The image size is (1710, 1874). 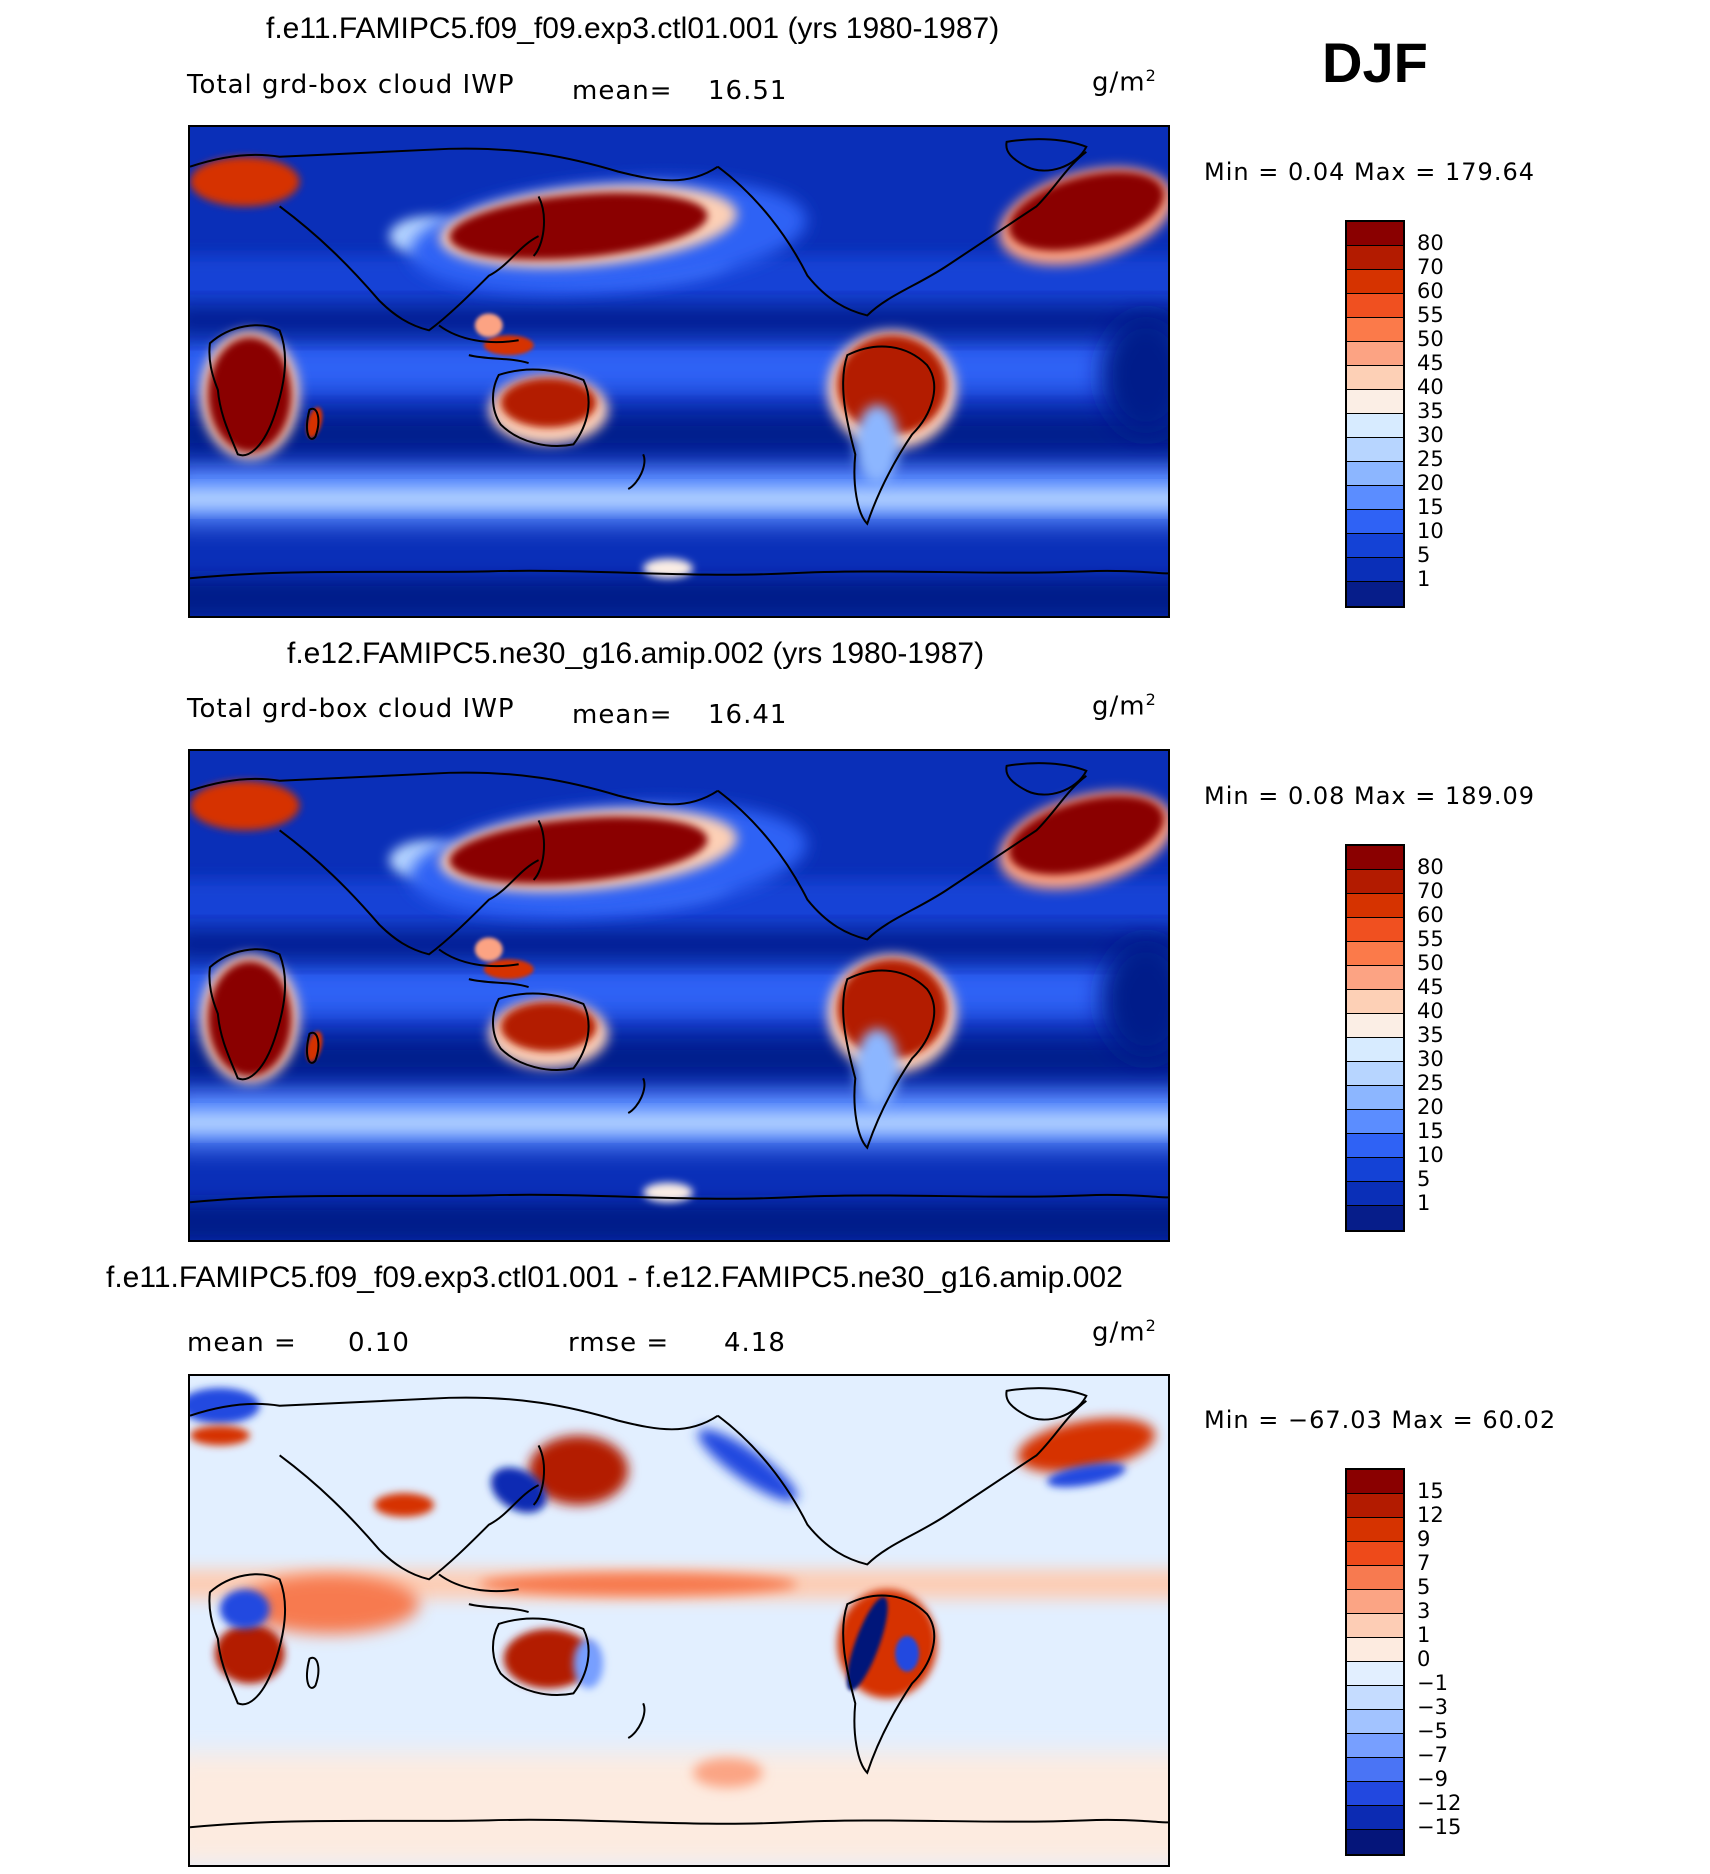 I want to click on colorbar-tick-label: 40, so click(x=1430, y=1011).